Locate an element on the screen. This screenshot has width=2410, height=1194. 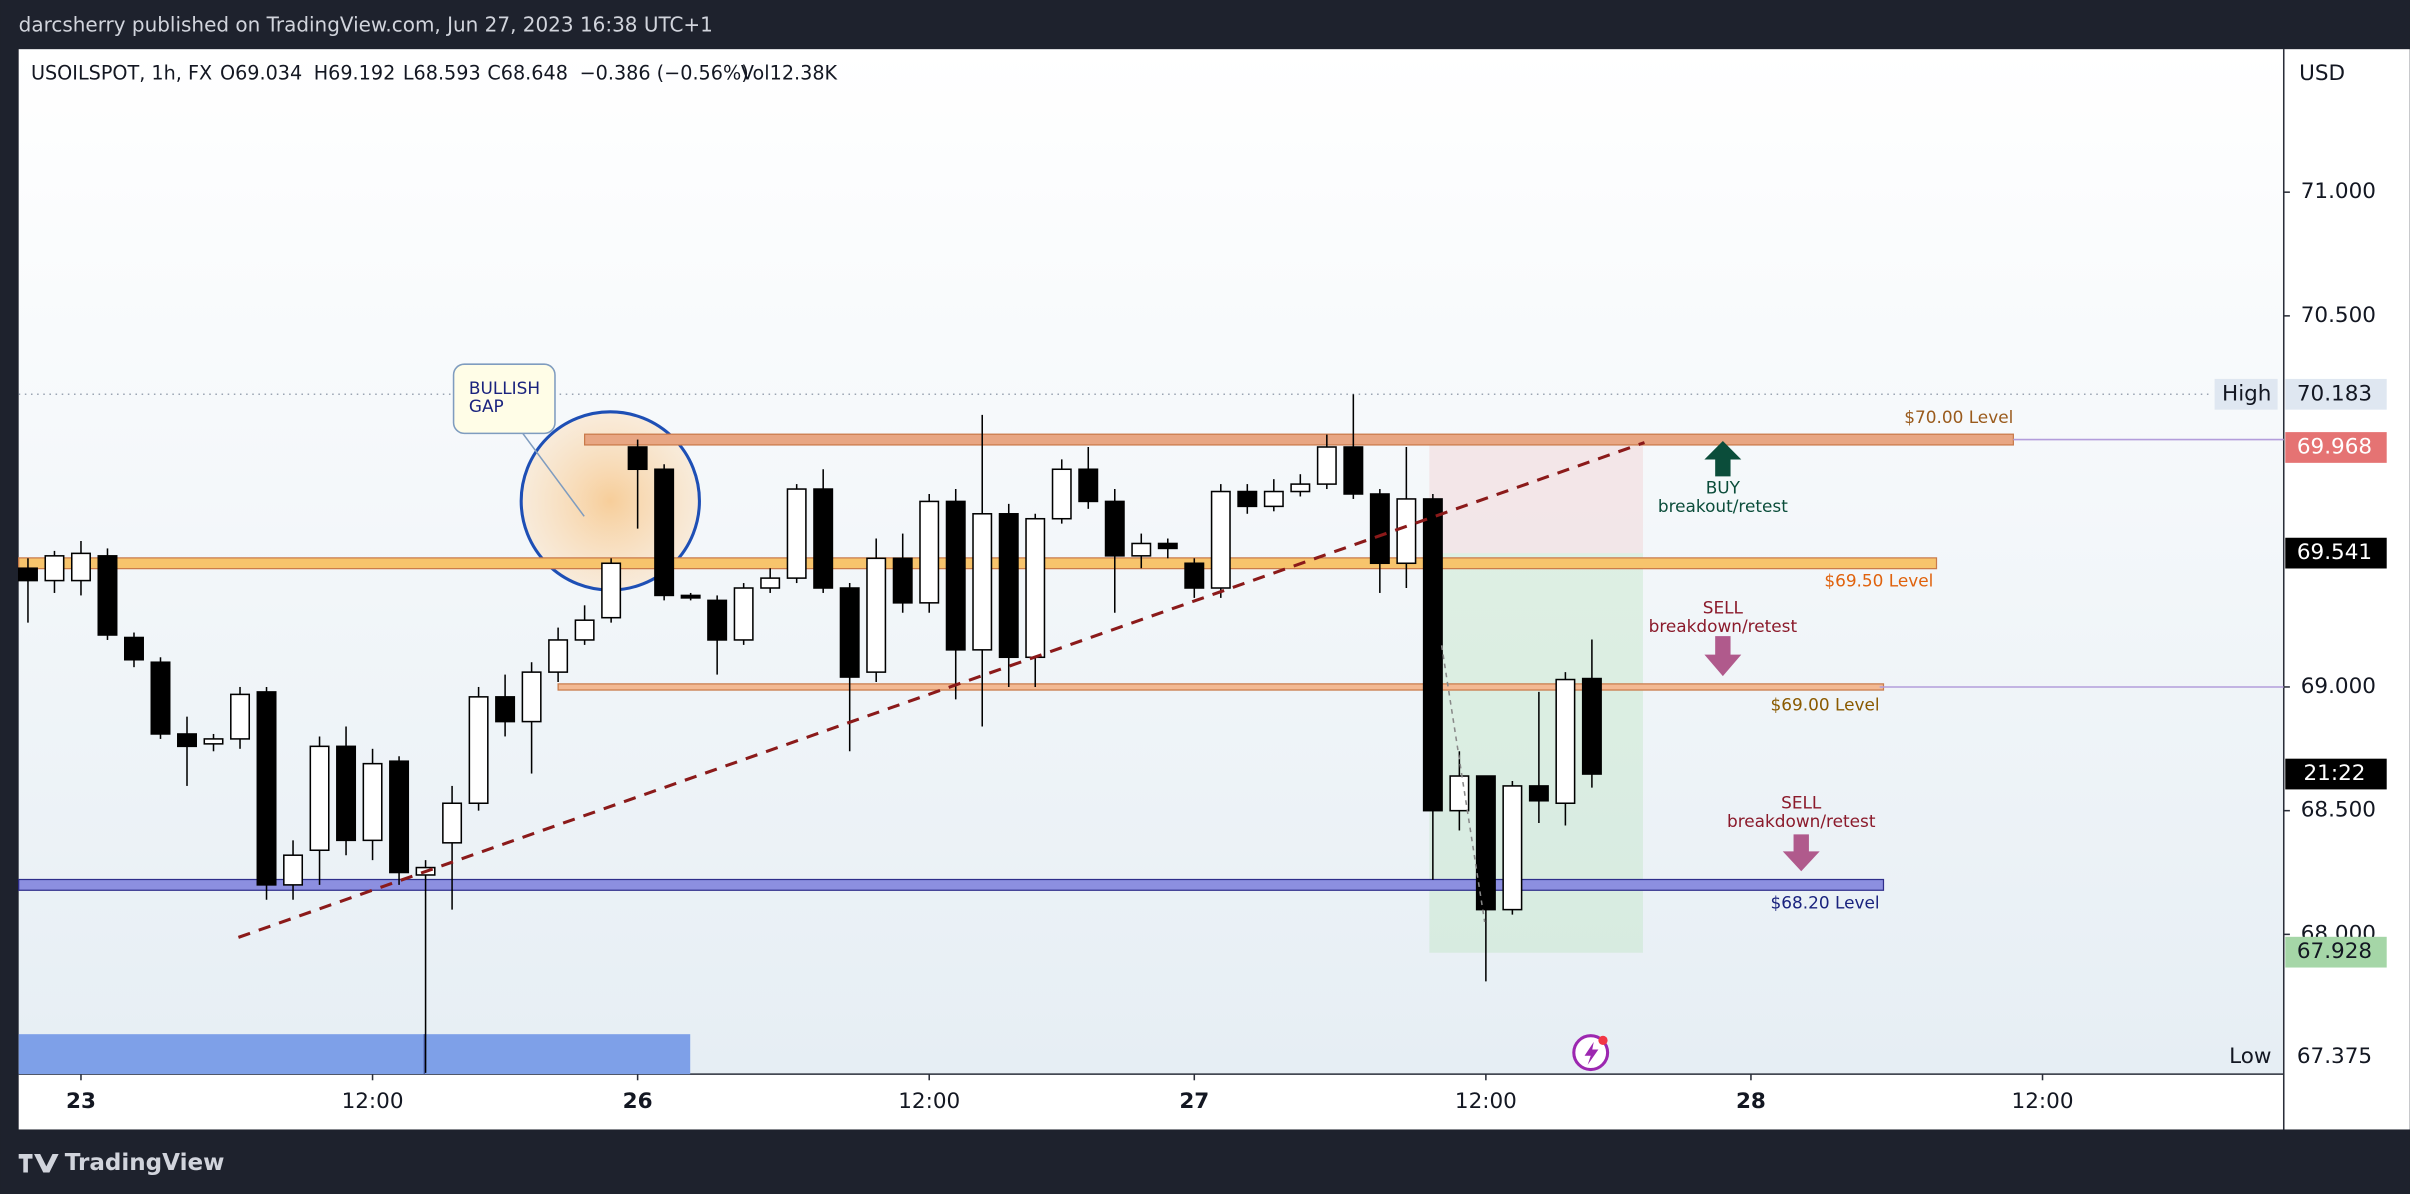
level-label: $70.00 Level is located at coordinates (1958, 417).